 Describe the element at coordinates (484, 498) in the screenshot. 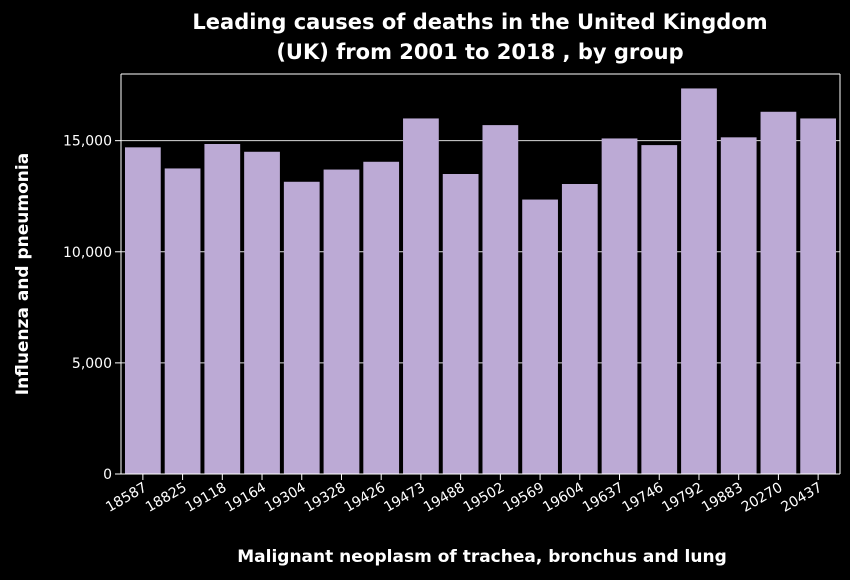

I see `x-tick-label: 19502` at that location.